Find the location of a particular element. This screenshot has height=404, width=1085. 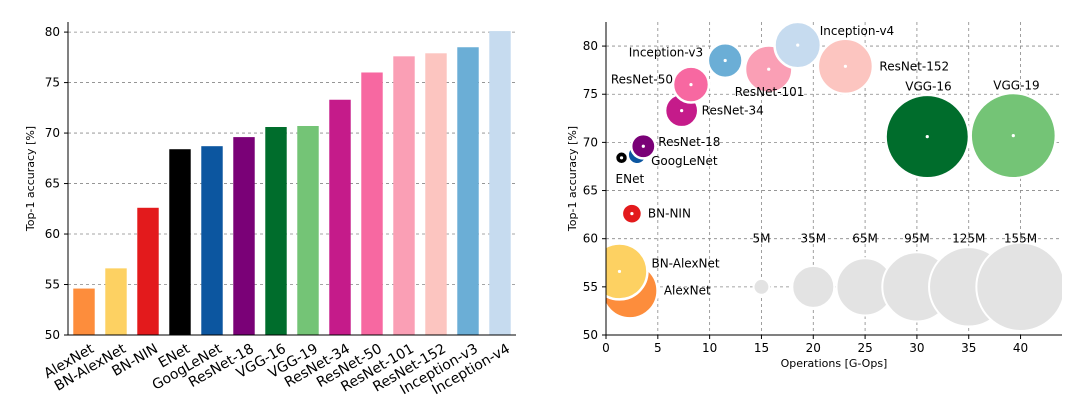

bubble-label: ENet is located at coordinates (630, 179).